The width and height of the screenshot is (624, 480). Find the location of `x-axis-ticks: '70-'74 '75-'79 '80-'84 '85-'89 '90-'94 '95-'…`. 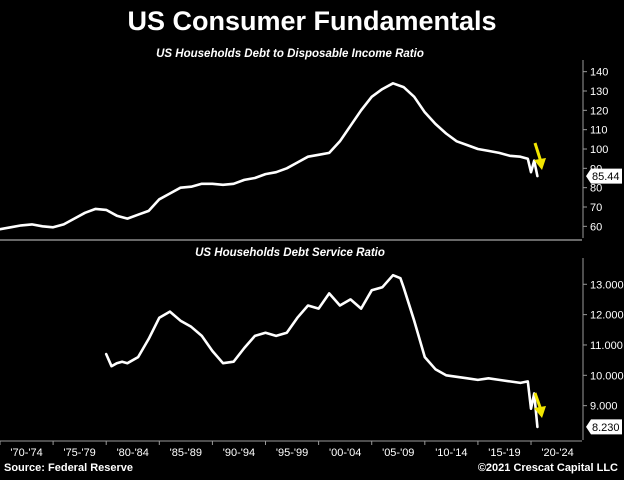

x-axis-ticks: '70-'74 '75-'79 '80-'84 '85-'89 '90-'94 '95-'… is located at coordinates (287, 450).